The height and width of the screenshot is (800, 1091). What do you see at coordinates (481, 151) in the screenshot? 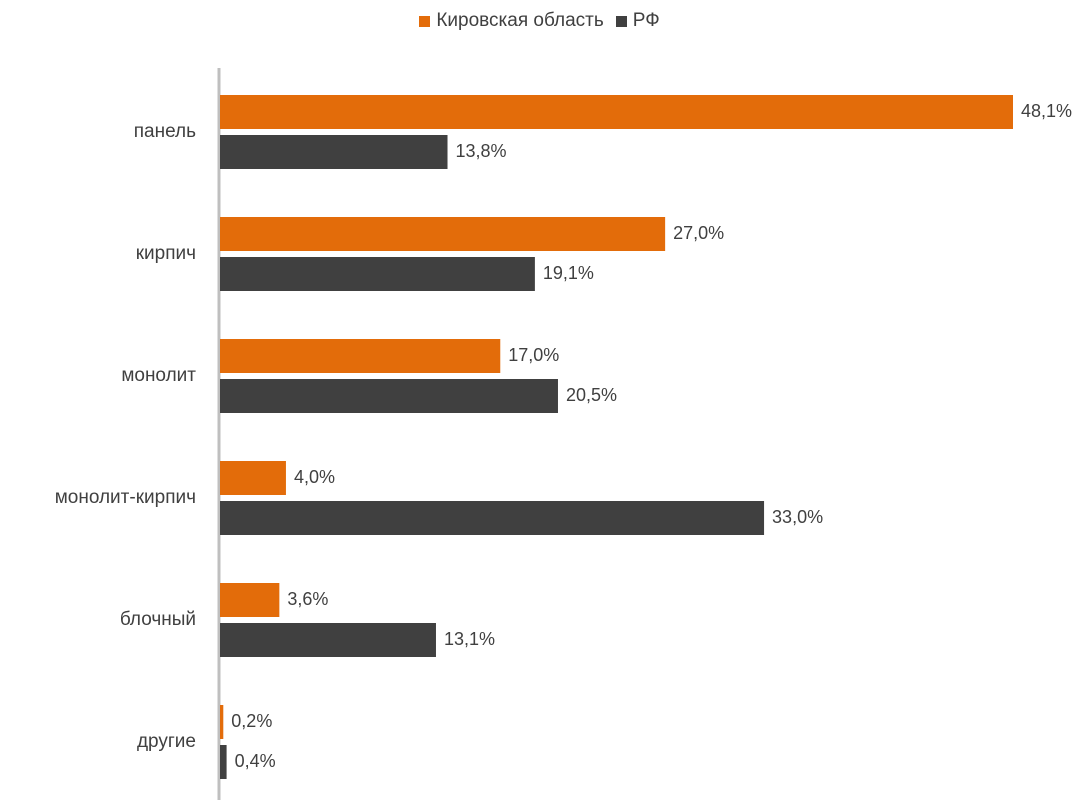
I see `data-label-rf-panel: 13,8%` at bounding box center [481, 151].